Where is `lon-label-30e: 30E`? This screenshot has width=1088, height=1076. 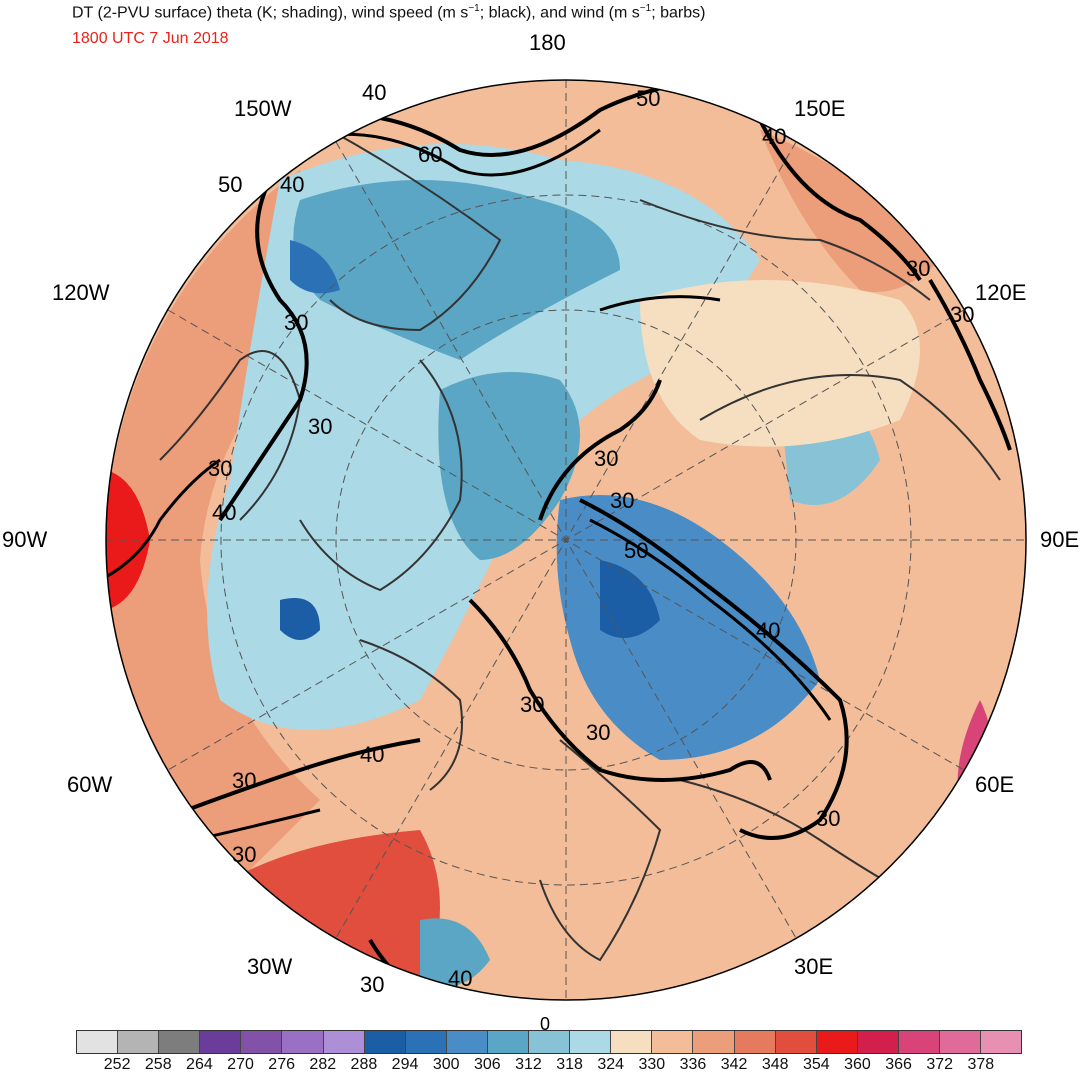 lon-label-30e: 30E is located at coordinates (814, 966).